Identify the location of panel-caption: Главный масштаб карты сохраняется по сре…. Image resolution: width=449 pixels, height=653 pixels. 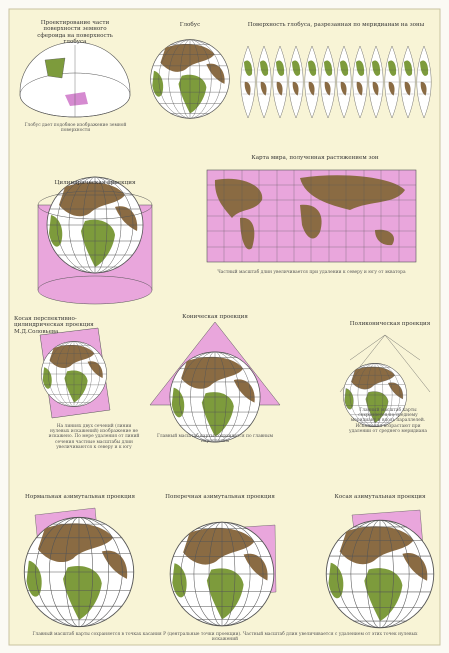
(388, 421).